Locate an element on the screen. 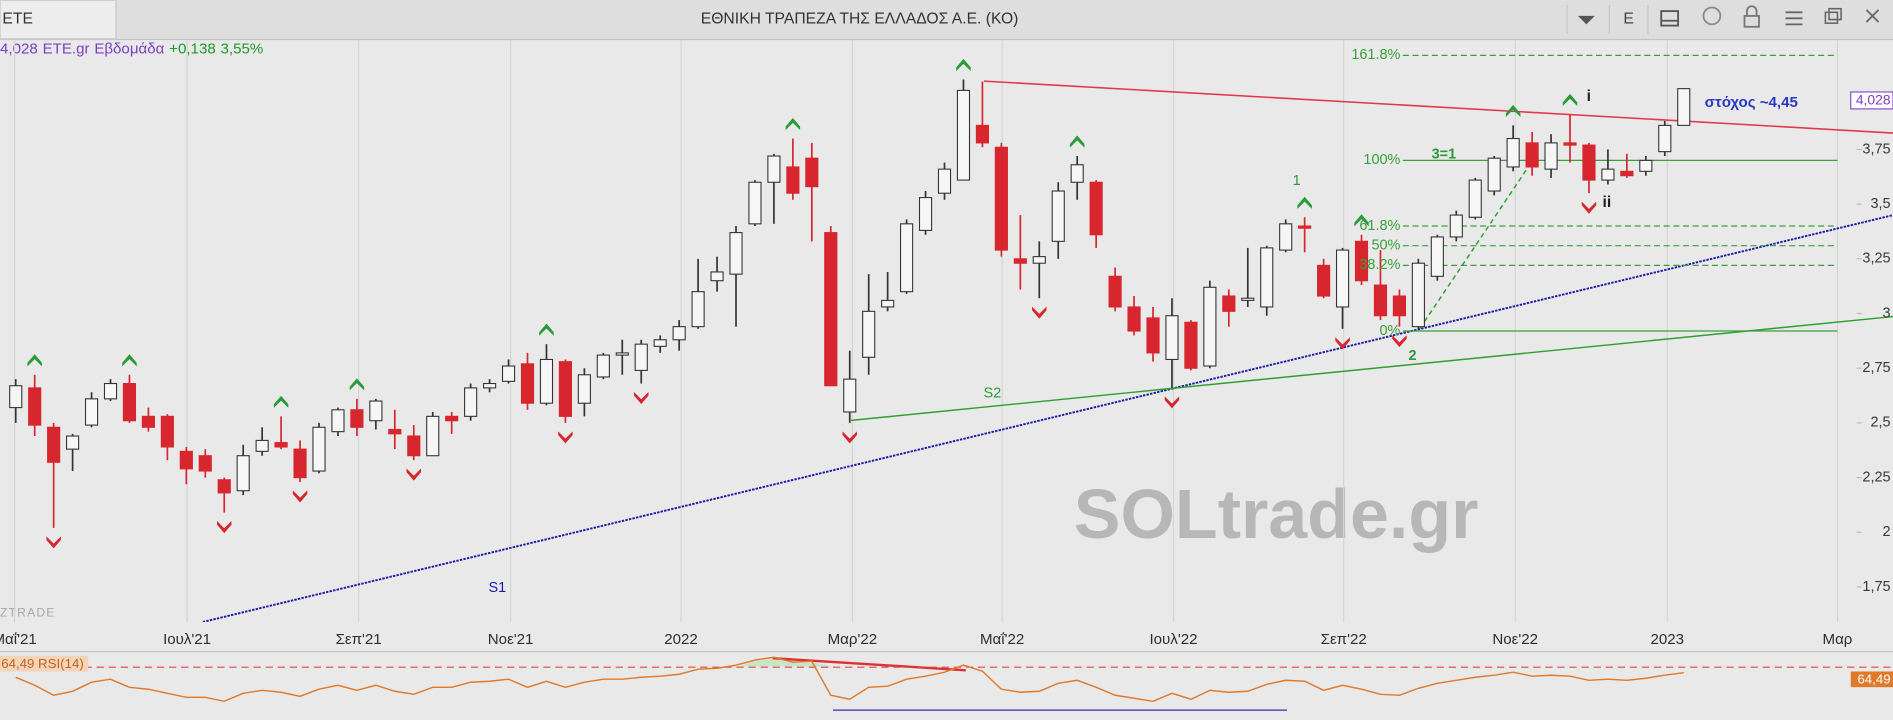 Image resolution: width=1893 pixels, height=720 pixels. restore-icon is located at coordinates (1831, 17).